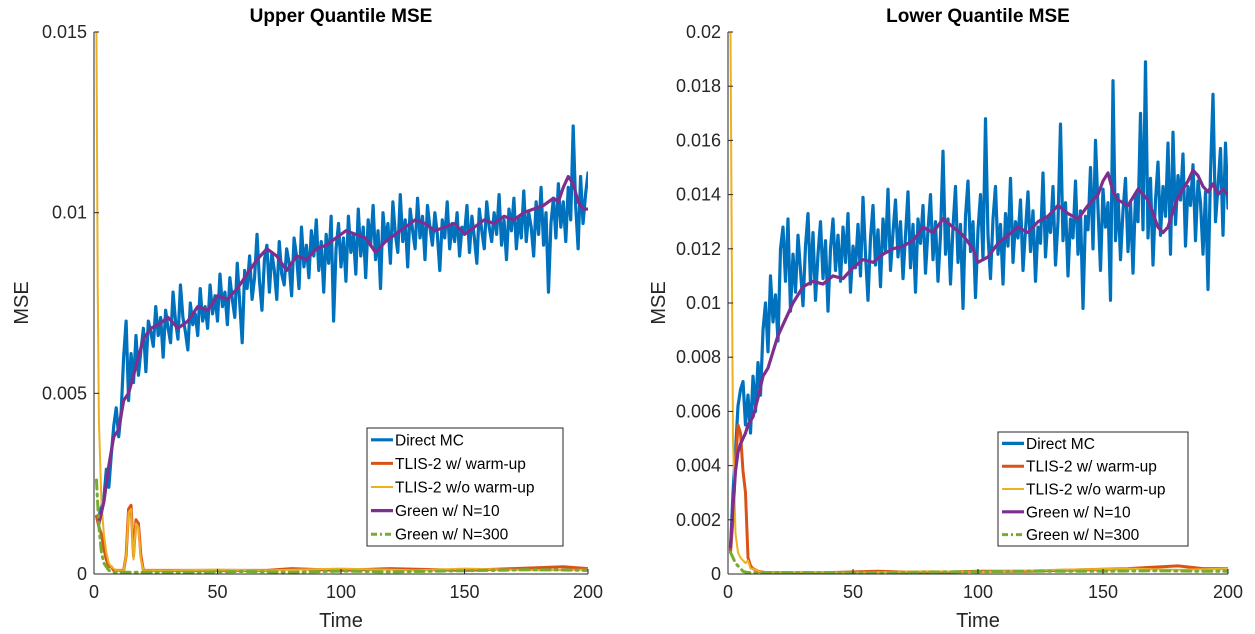  What do you see at coordinates (341, 16) in the screenshot?
I see `chart-title: Upper Quantile MSE` at bounding box center [341, 16].